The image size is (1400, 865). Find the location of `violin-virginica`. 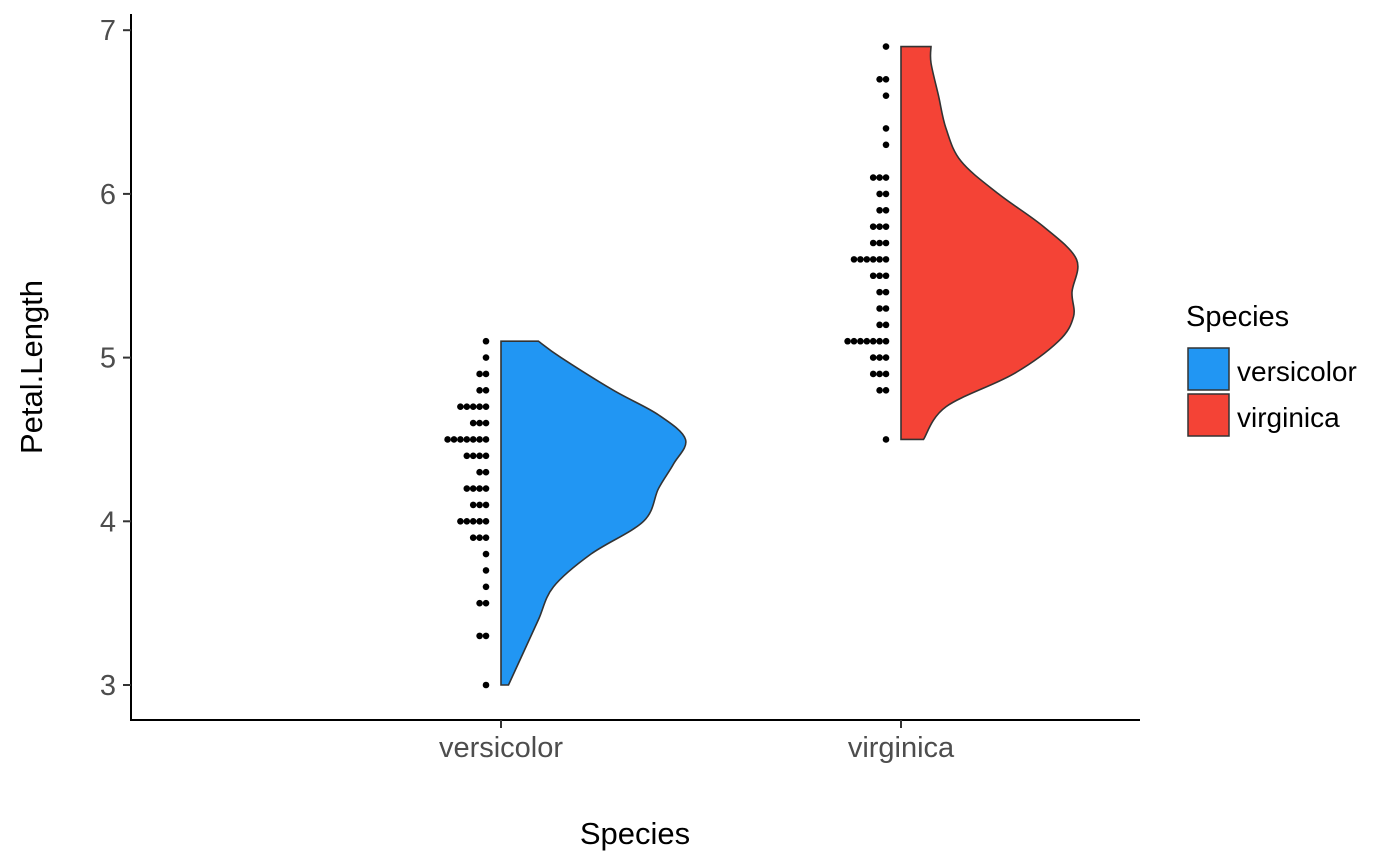

violin-virginica is located at coordinates (989, 243).